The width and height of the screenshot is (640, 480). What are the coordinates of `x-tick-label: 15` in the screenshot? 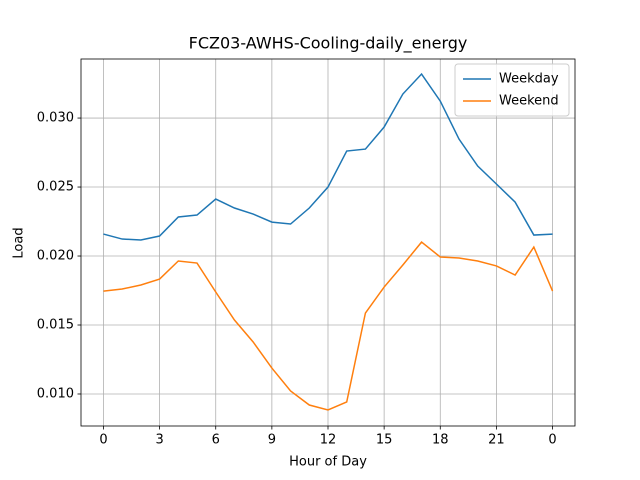 It's located at (384, 440).